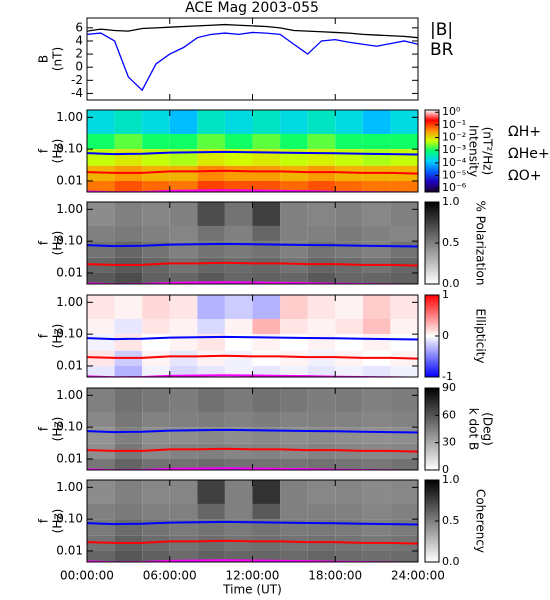  What do you see at coordinates (79, 40) in the screenshot?
I see `y-tick-label: 4` at bounding box center [79, 40].